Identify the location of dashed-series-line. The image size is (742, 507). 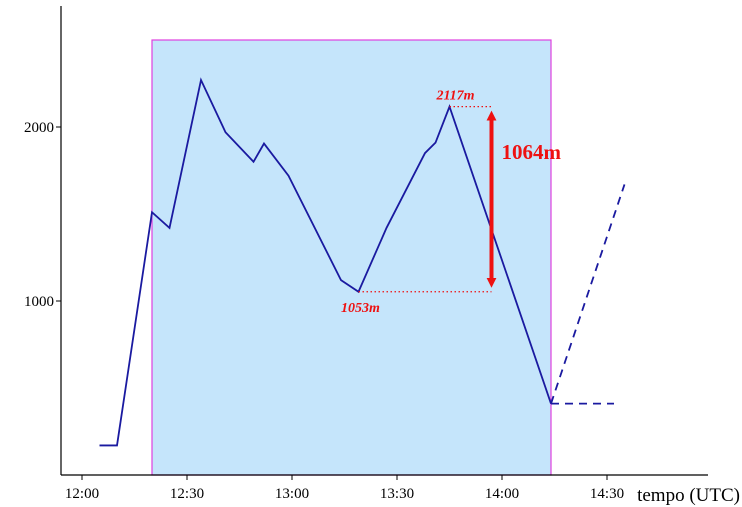
(588, 294).